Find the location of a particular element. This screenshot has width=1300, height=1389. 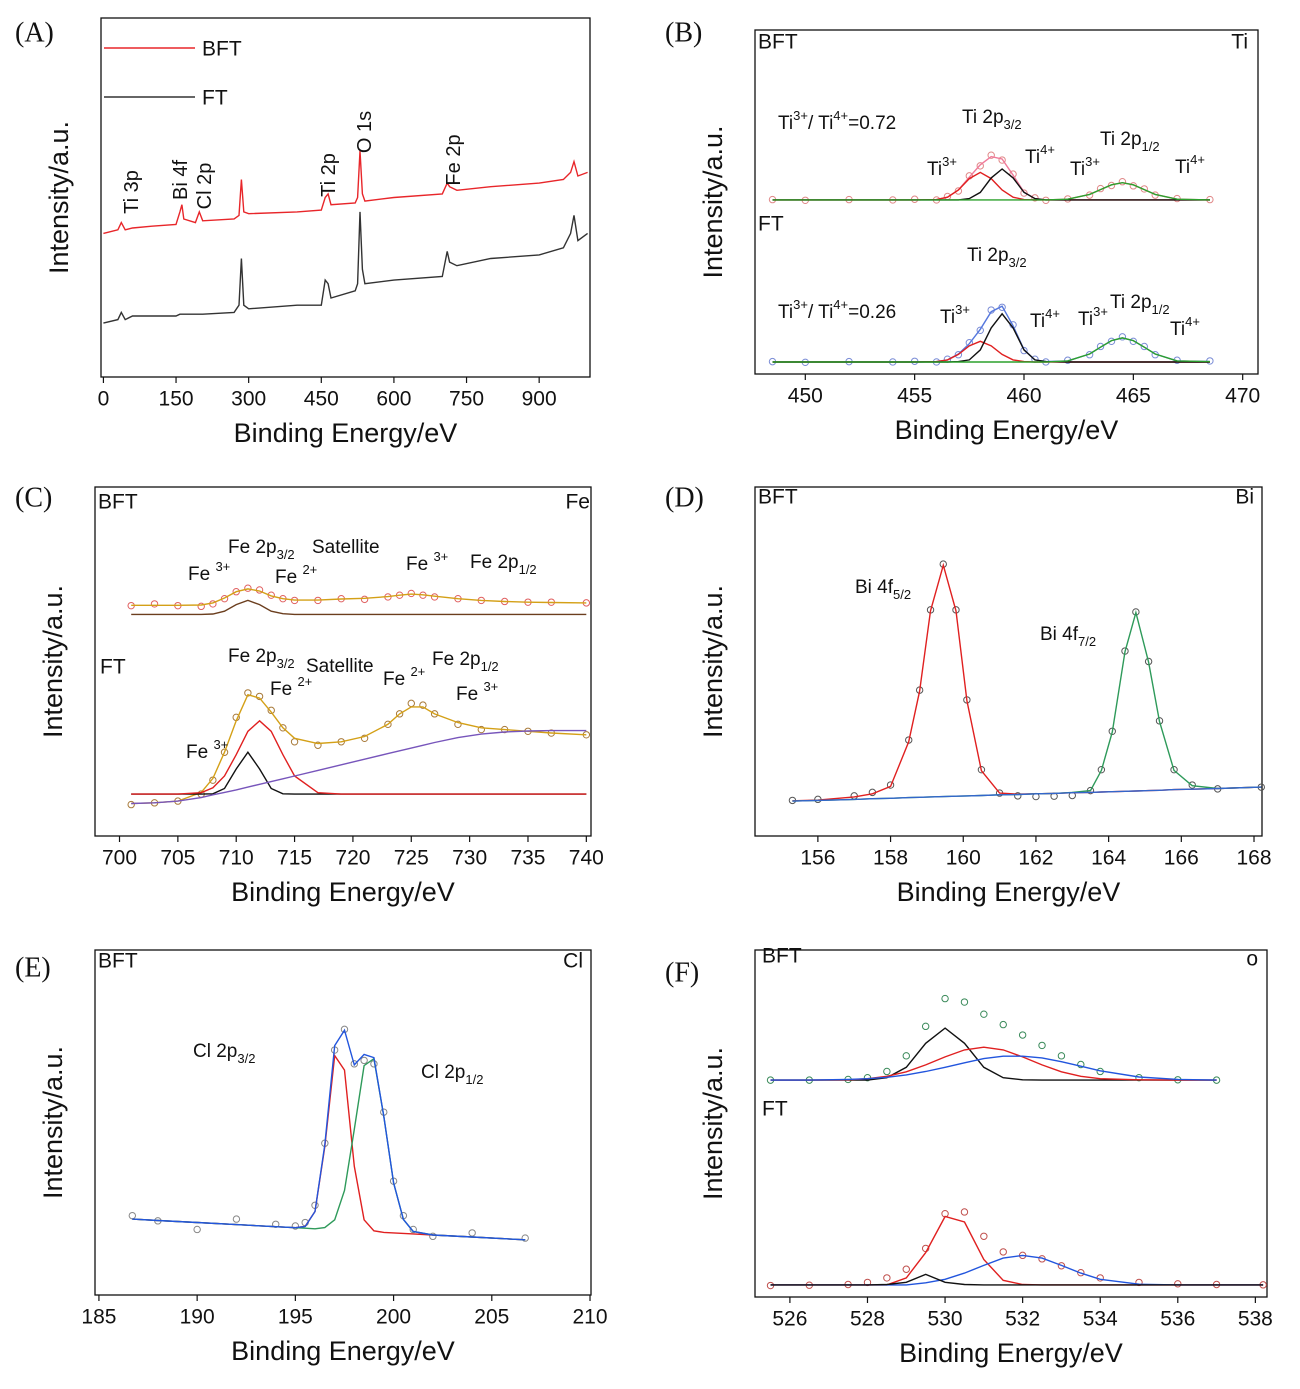

x-tick-label: 720 is located at coordinates (352, 858).